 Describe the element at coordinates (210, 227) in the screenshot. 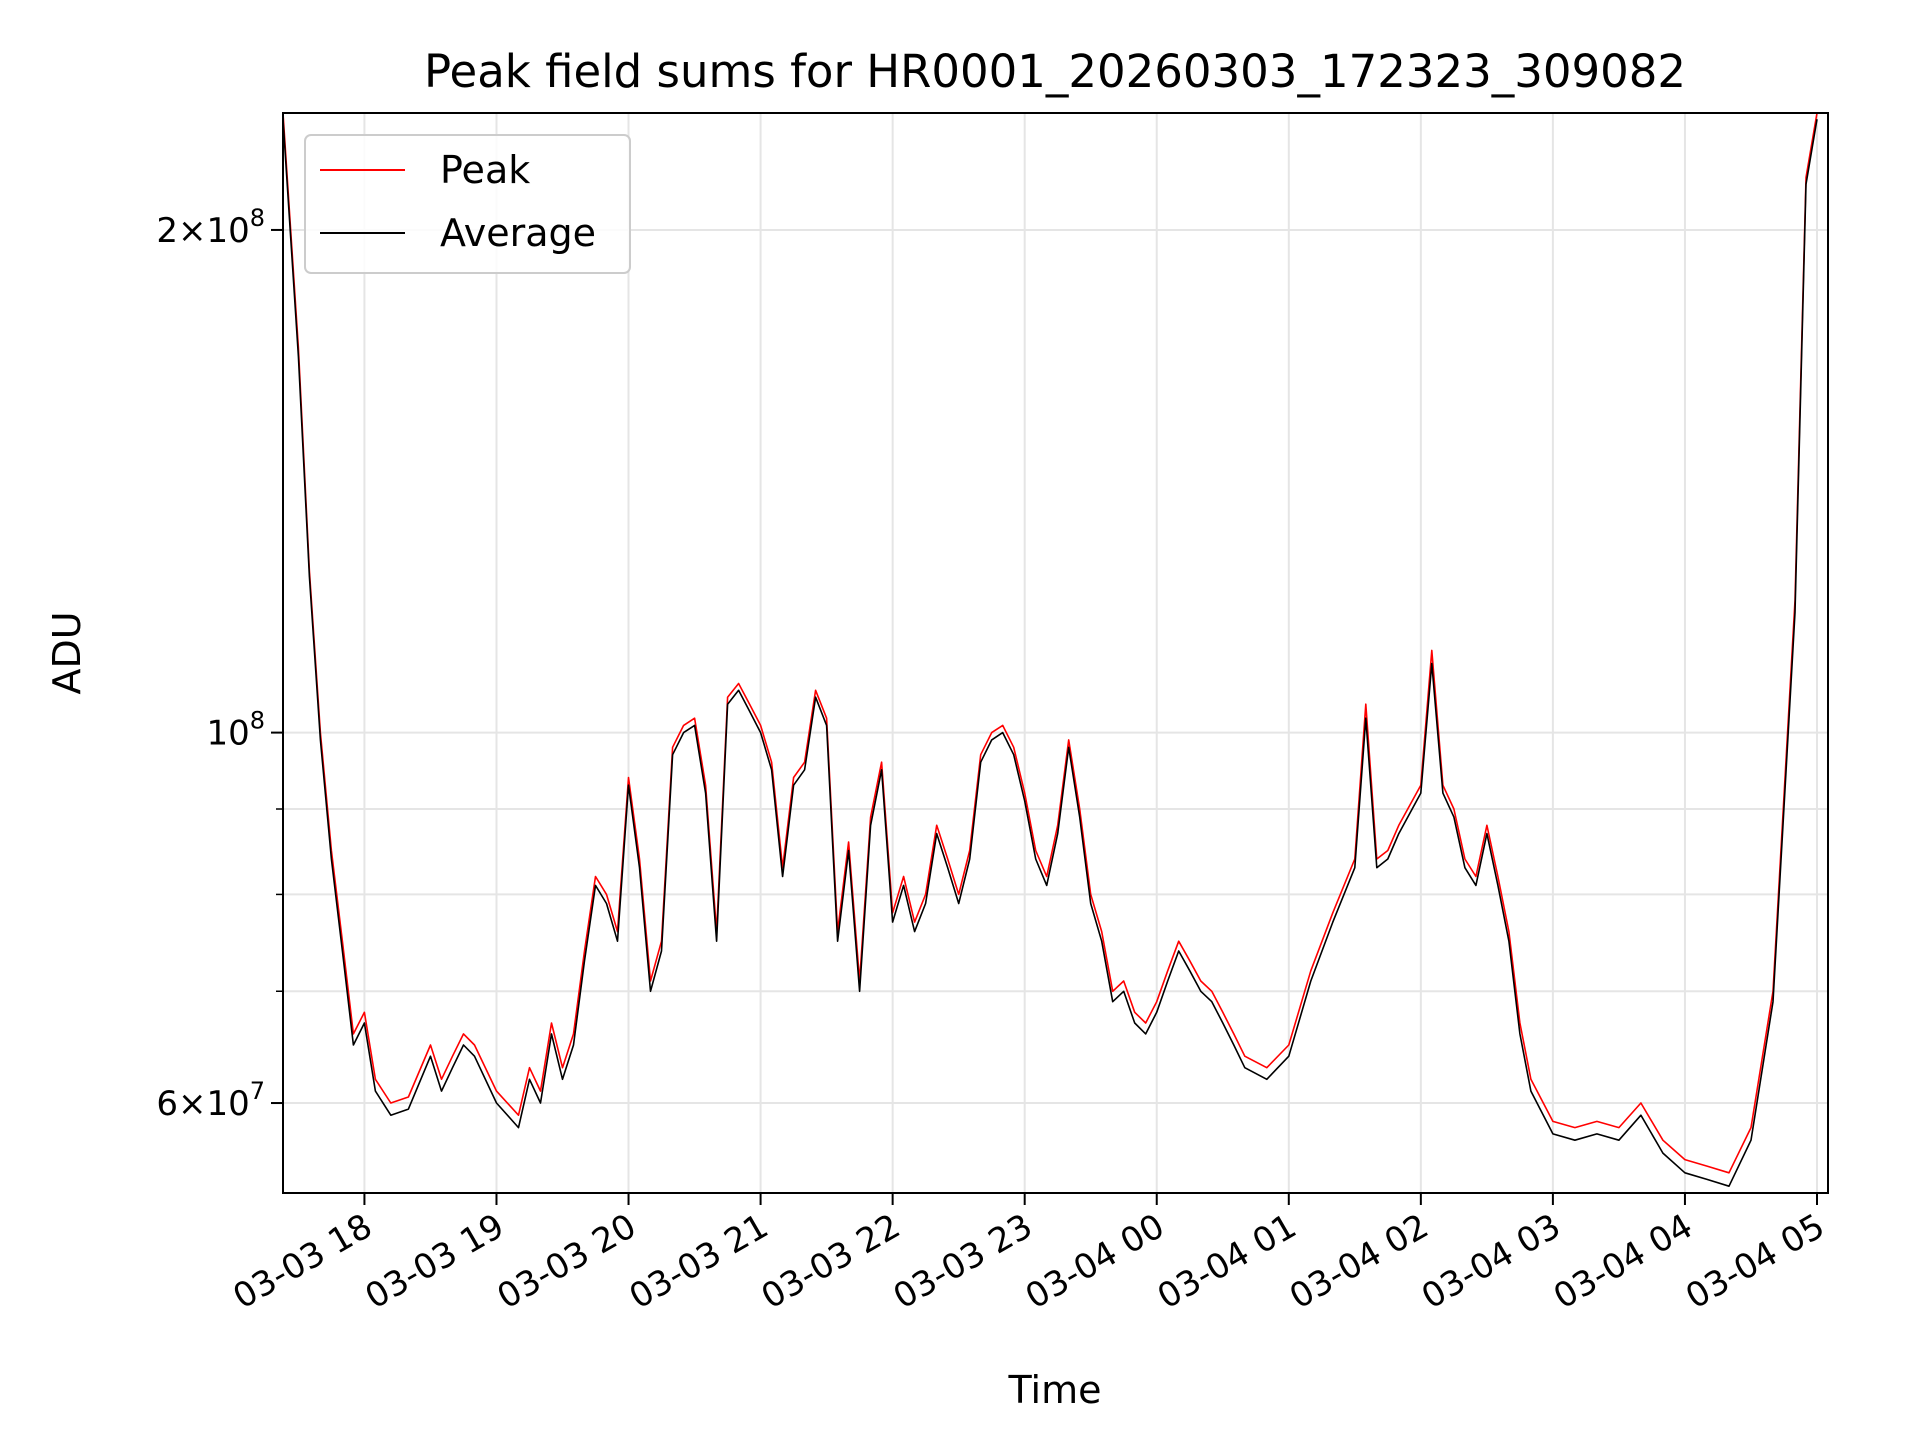

I see `y-tick-label: 2×108` at that location.